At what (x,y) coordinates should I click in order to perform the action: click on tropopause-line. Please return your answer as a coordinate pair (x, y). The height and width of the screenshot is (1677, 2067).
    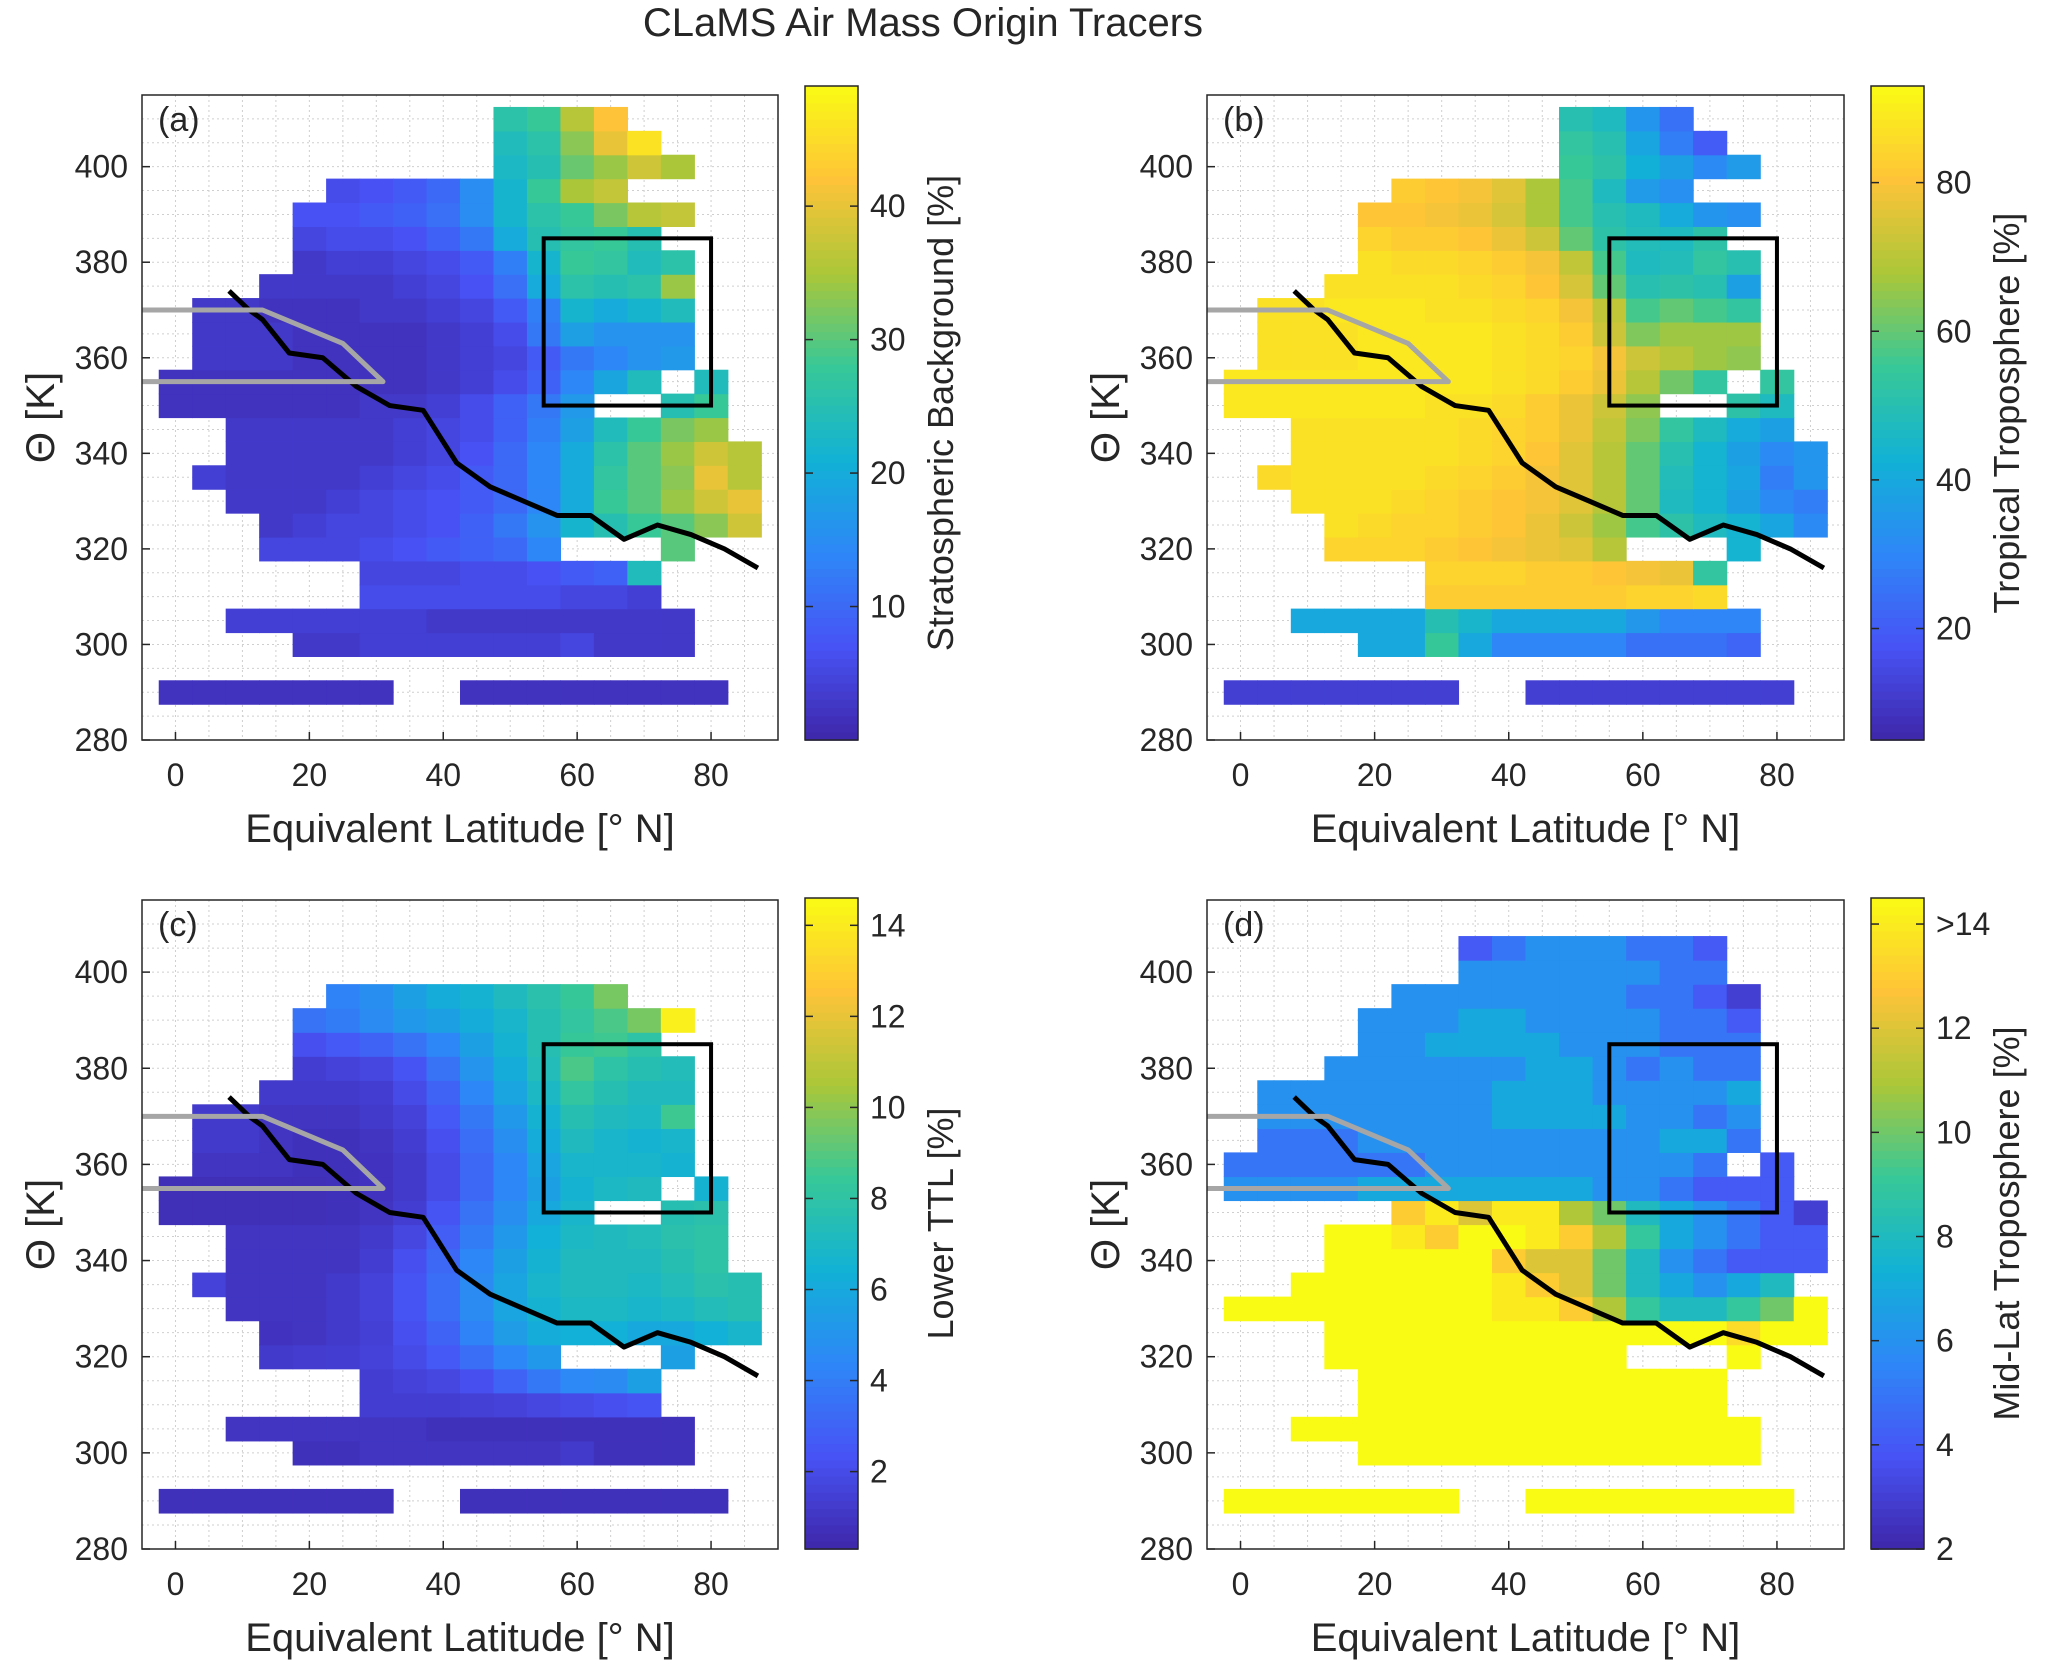
    Looking at the image, I should click on (1559, 1237).